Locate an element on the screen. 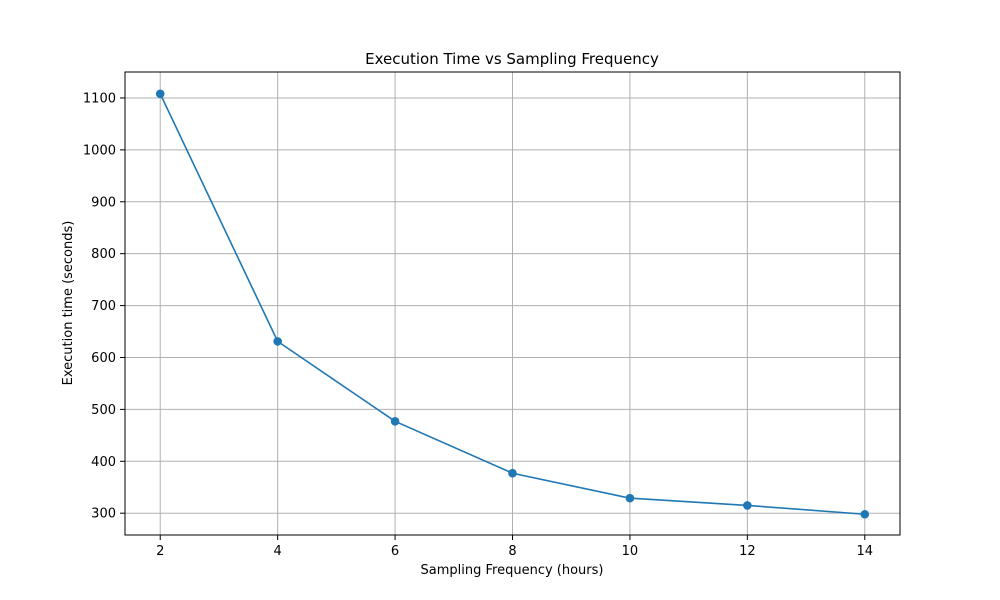 The width and height of the screenshot is (1000, 600). x-tick-label: 8 is located at coordinates (512, 551).